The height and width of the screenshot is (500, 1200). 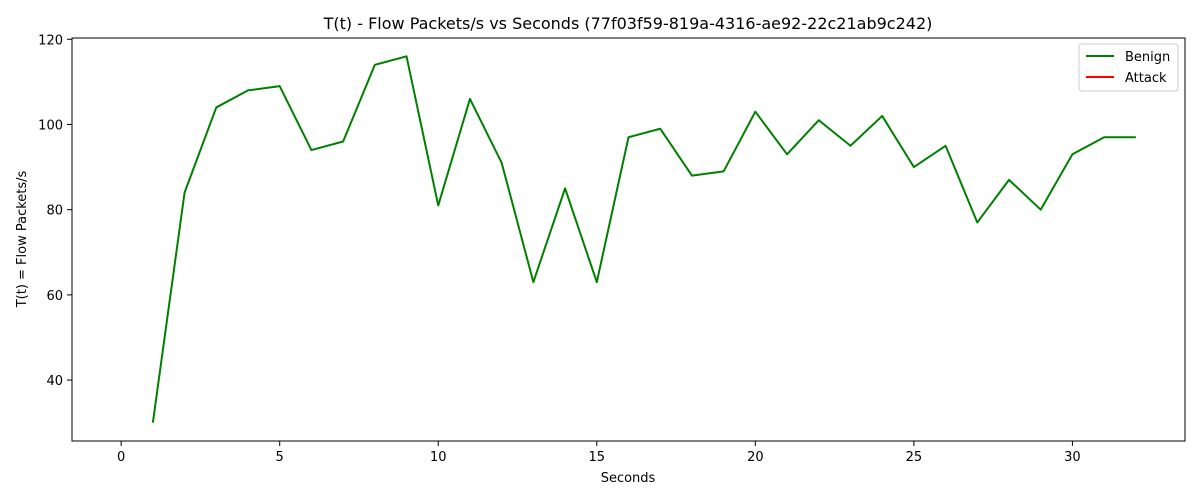 What do you see at coordinates (280, 457) in the screenshot?
I see `x-tick-label: 5` at bounding box center [280, 457].